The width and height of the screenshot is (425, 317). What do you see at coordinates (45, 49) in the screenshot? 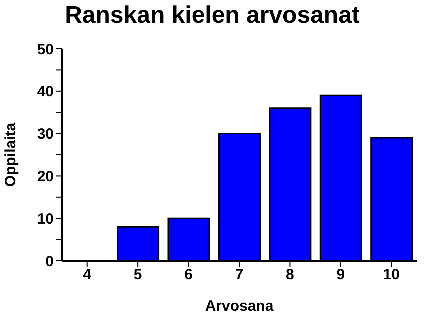
I see `y-tick-label: 50` at bounding box center [45, 49].